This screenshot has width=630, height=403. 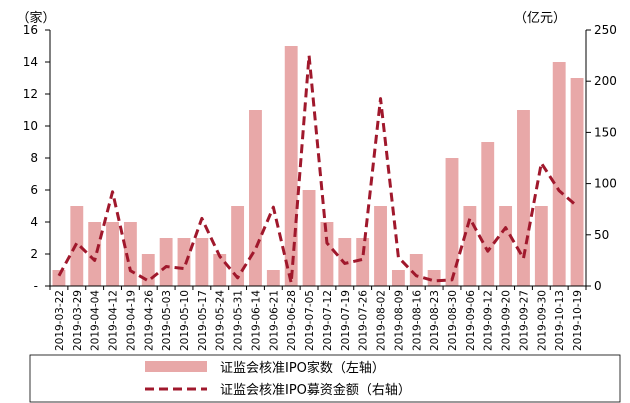 I want to click on y-left-tick-label: 16, so click(x=30, y=30).